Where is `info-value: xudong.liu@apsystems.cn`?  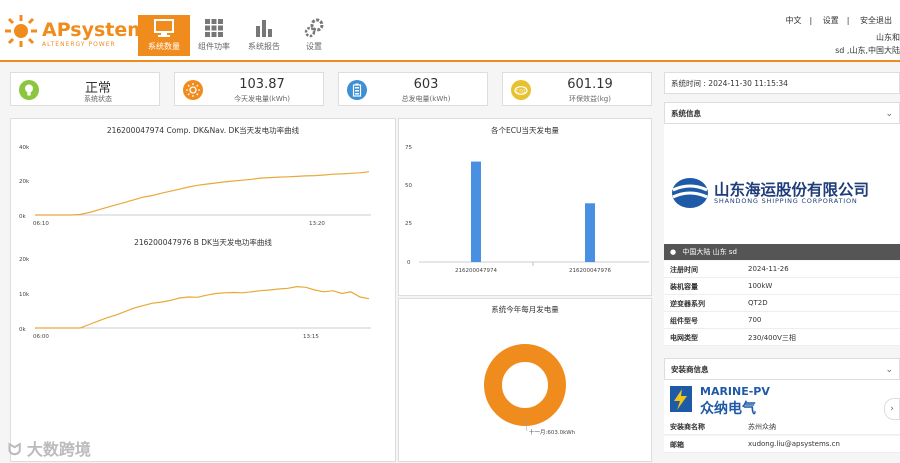
info-value: xudong.liu@apsystems.cn is located at coordinates (794, 444).